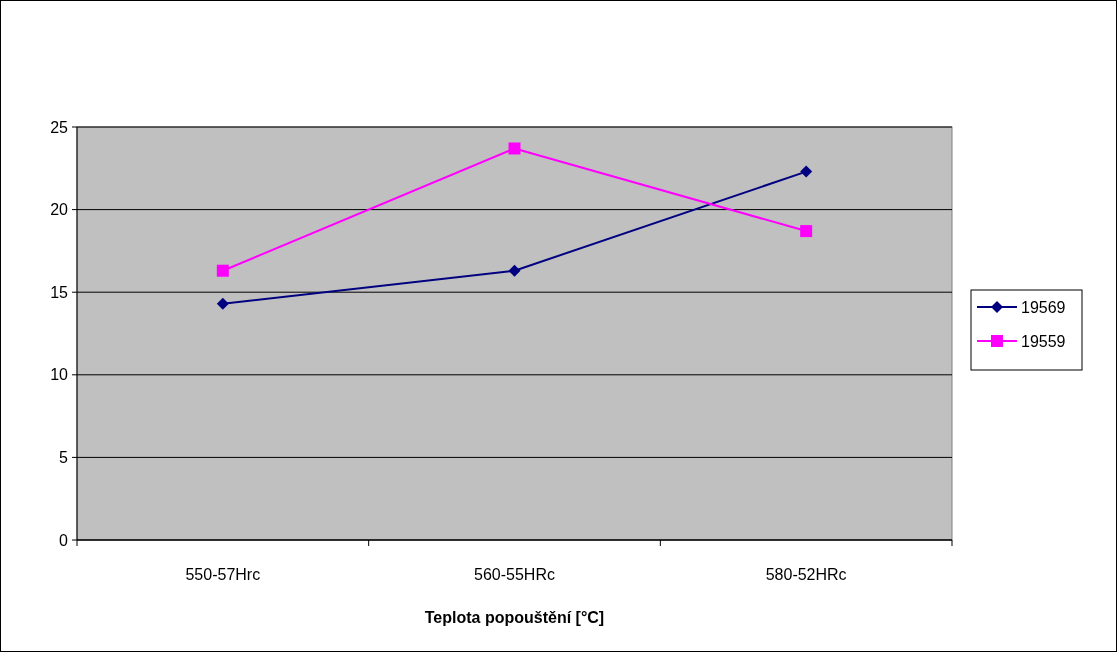 Image resolution: width=1117 pixels, height=652 pixels. Describe the element at coordinates (1043, 307) in the screenshot. I see `legend-label: 19569` at that location.